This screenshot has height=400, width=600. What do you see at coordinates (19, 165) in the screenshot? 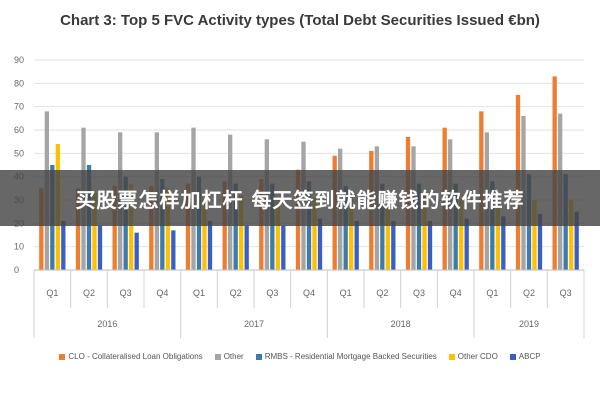
I see `y-axis-ticks: 0102030405060708090` at bounding box center [19, 165].